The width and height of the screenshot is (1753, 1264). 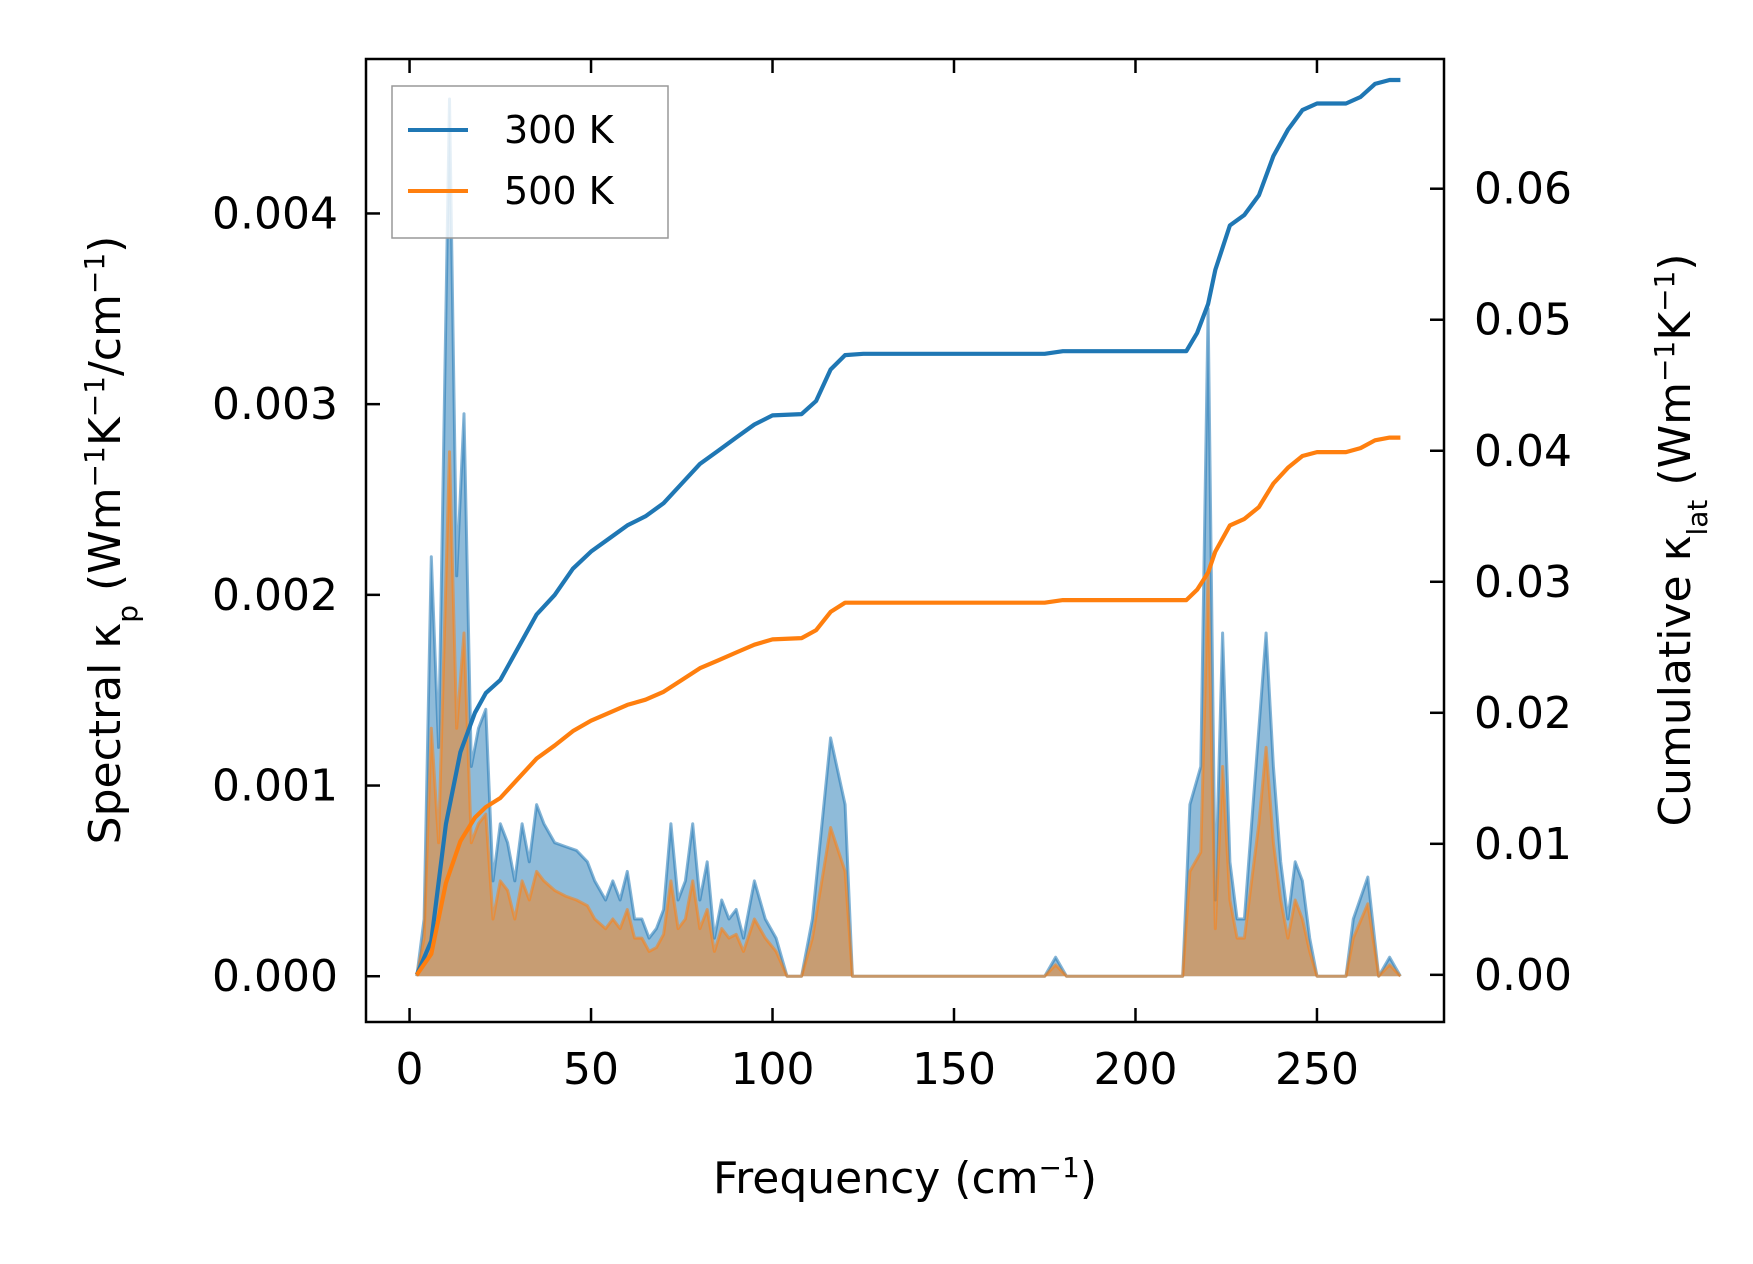 I want to click on right-y-axis-label: Cumulative κlat (Wm−1K−1), so click(x=1681, y=539).